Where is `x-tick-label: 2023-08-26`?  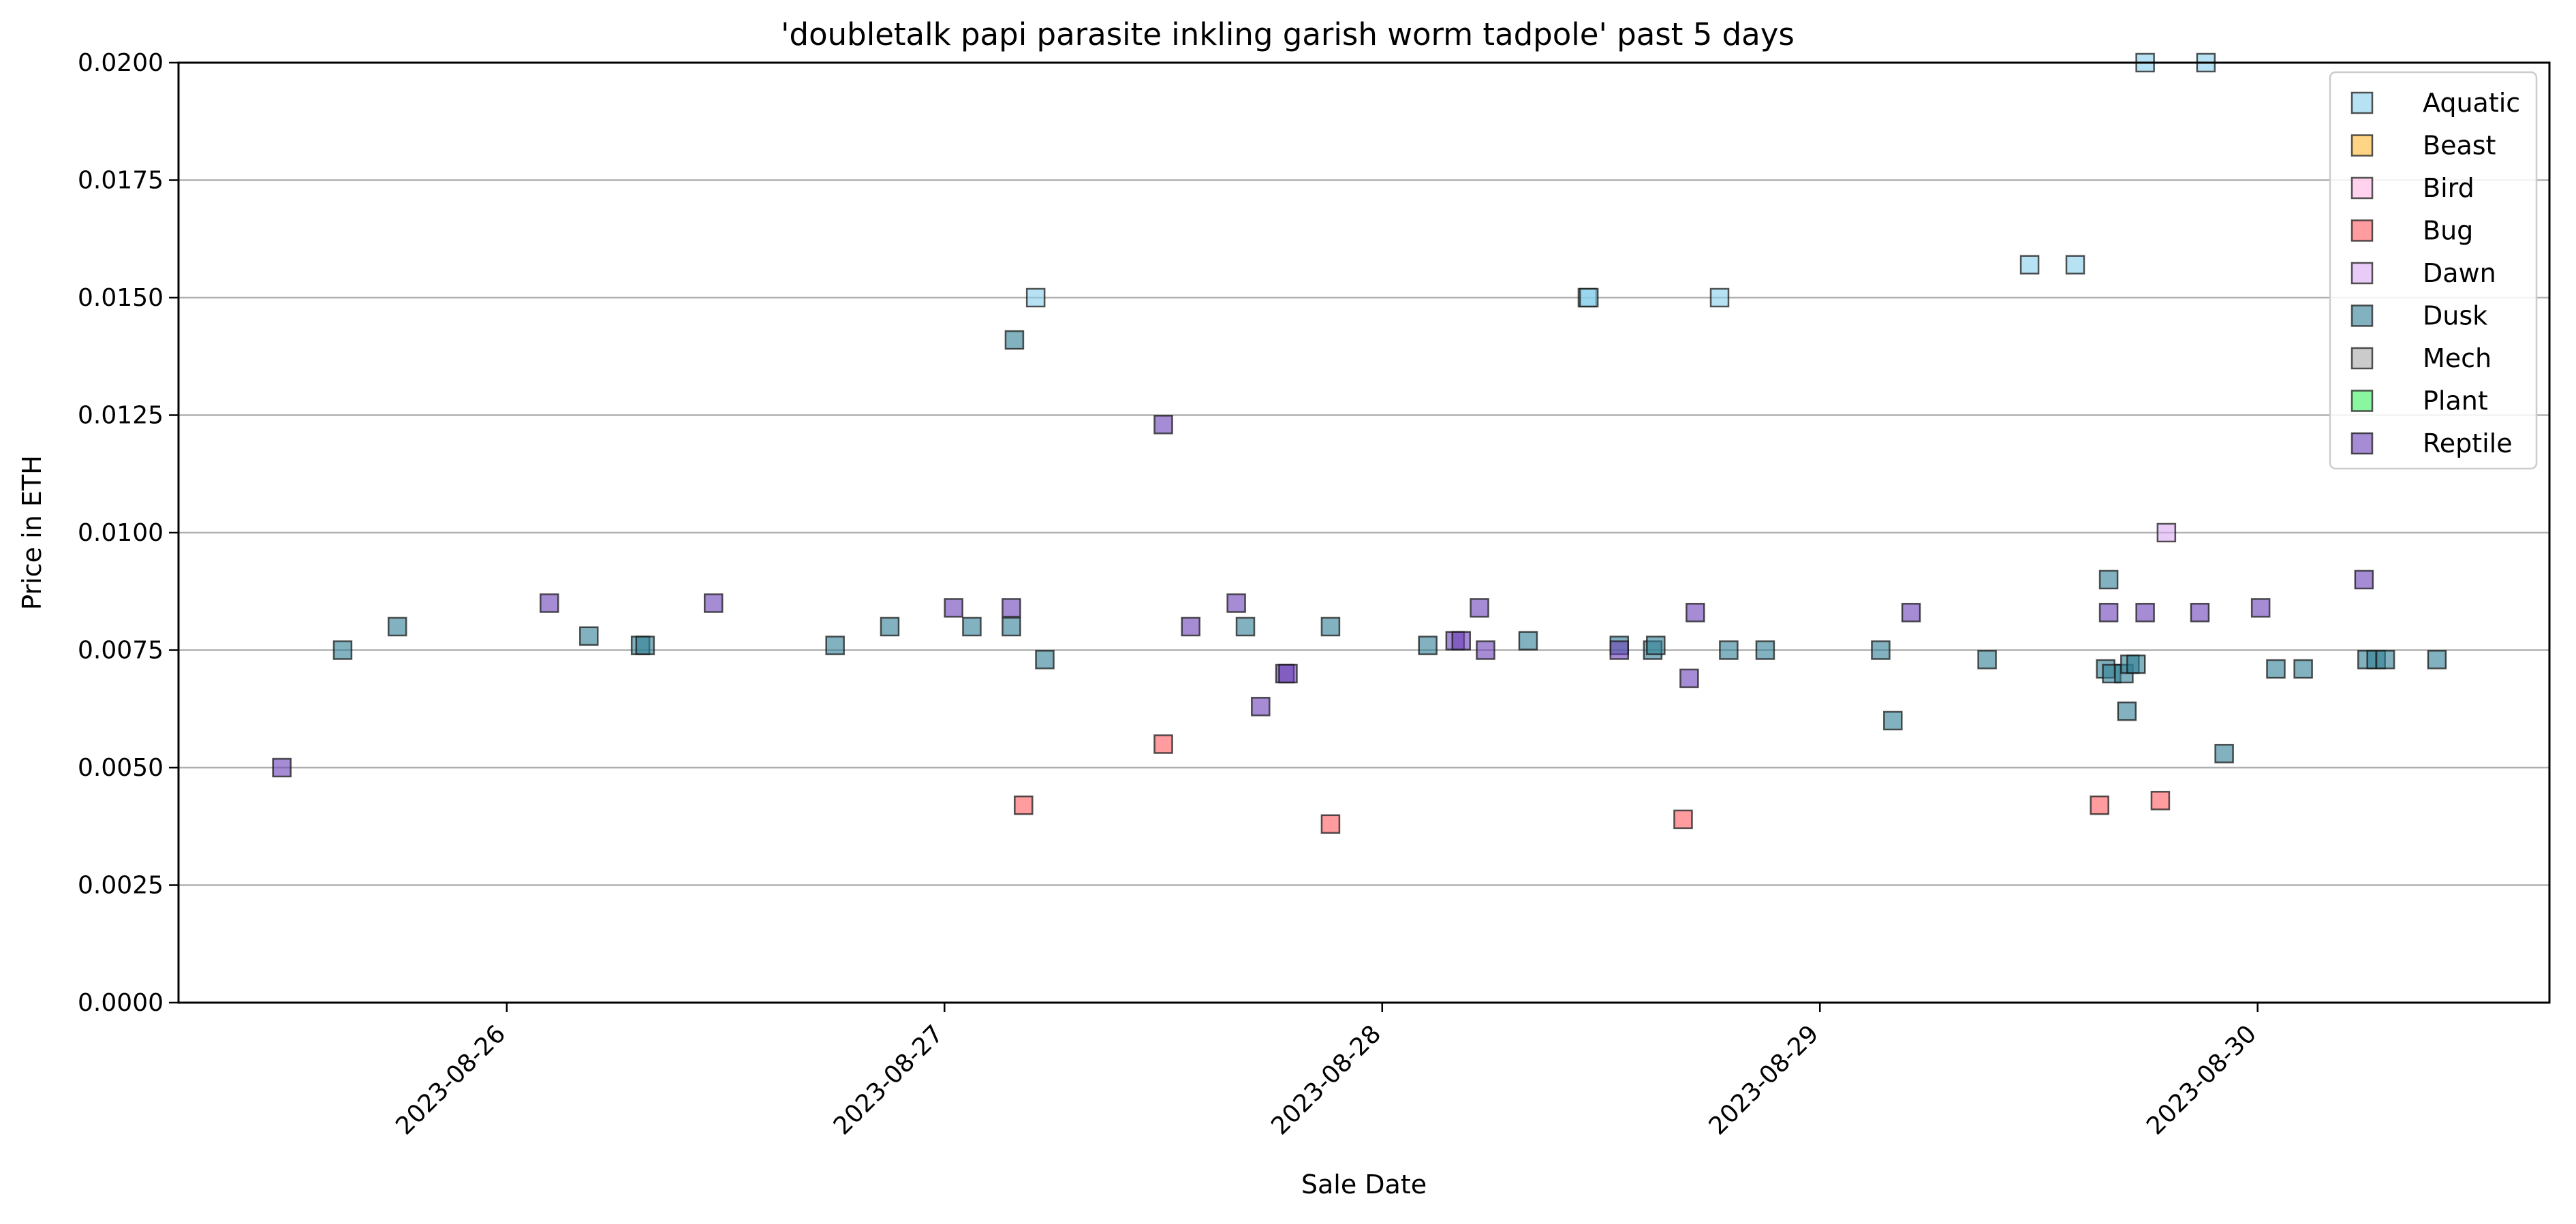
x-tick-label: 2023-08-26 is located at coordinates (450, 1080).